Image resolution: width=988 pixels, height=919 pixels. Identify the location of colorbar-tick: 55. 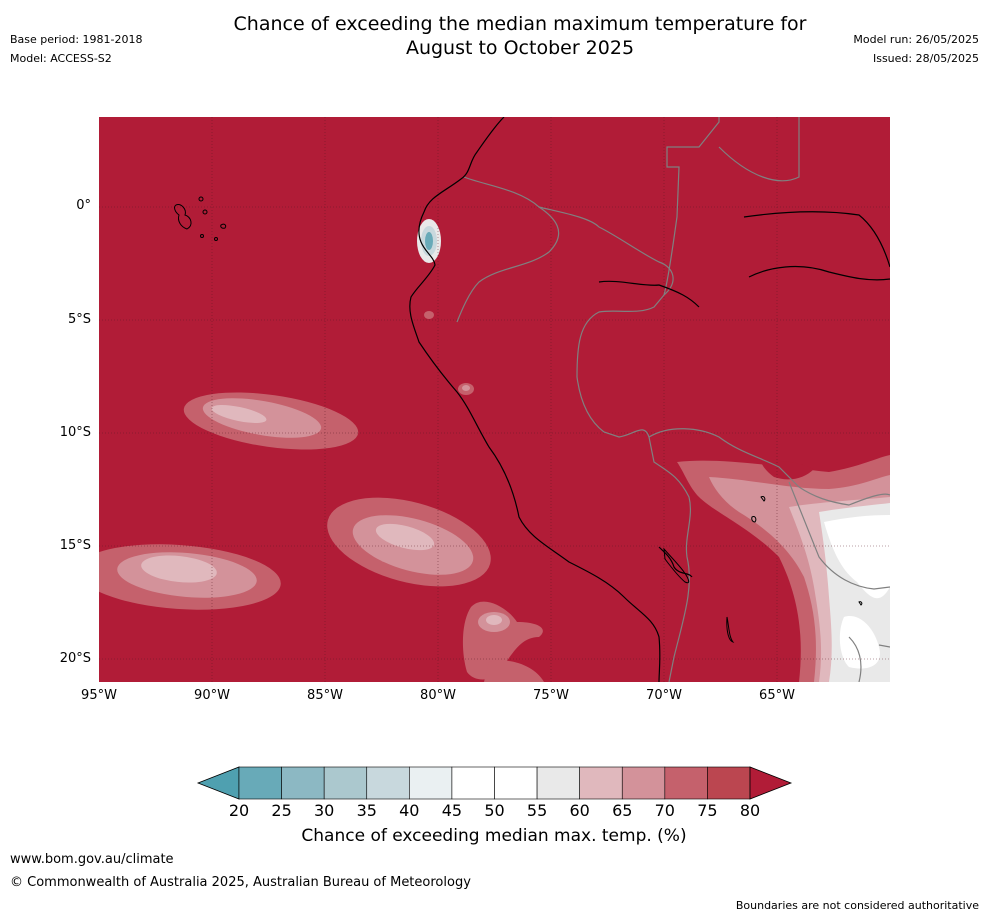
(537, 810).